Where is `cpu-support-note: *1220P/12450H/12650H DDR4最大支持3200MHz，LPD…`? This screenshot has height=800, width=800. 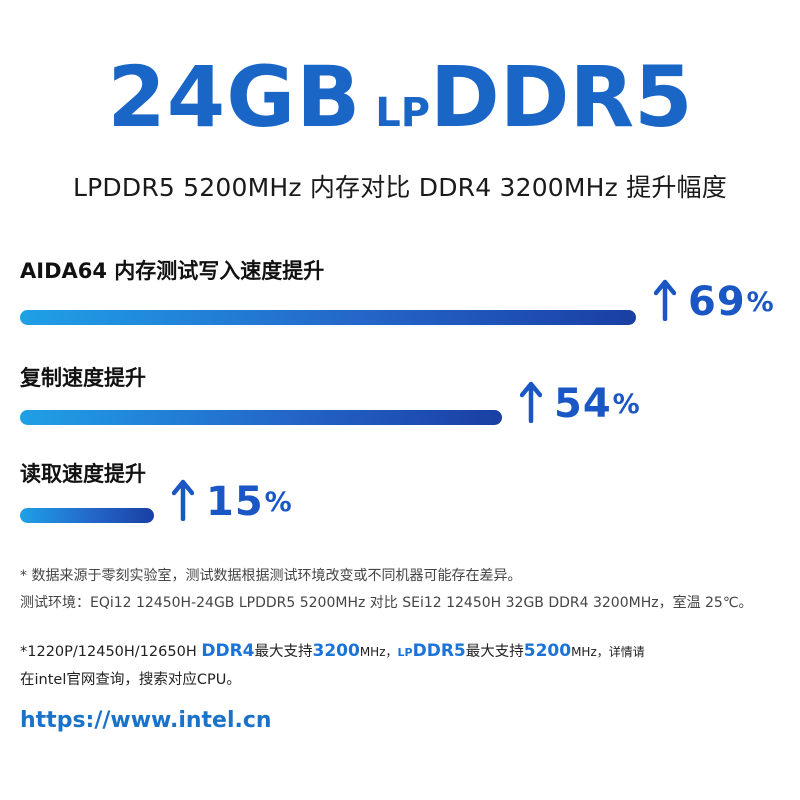
cpu-support-note: *1220P/12450H/12650H DDR4最大支持3200MHz，LPD… is located at coordinates (332, 650).